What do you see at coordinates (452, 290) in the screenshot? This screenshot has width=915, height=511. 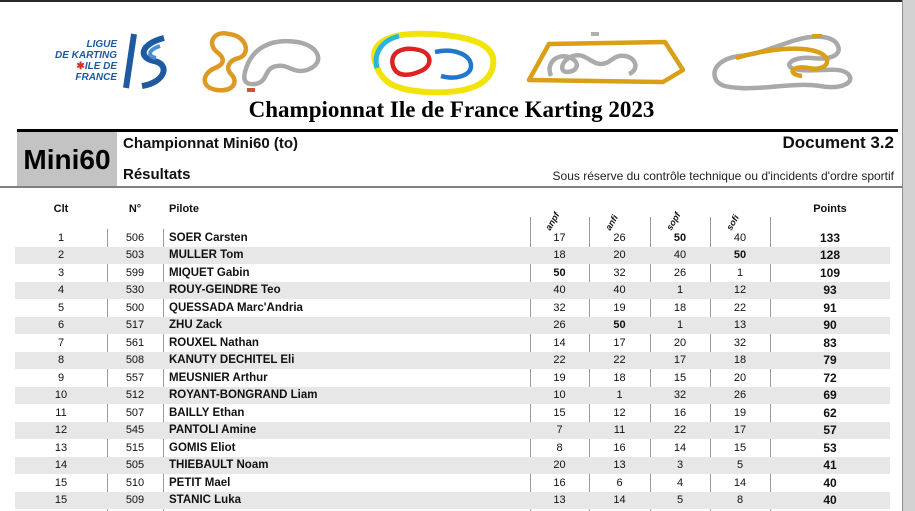 I see `table-row: 4 530 ROUY-GEINDRE Teo 40 40 1 12 93` at bounding box center [452, 290].